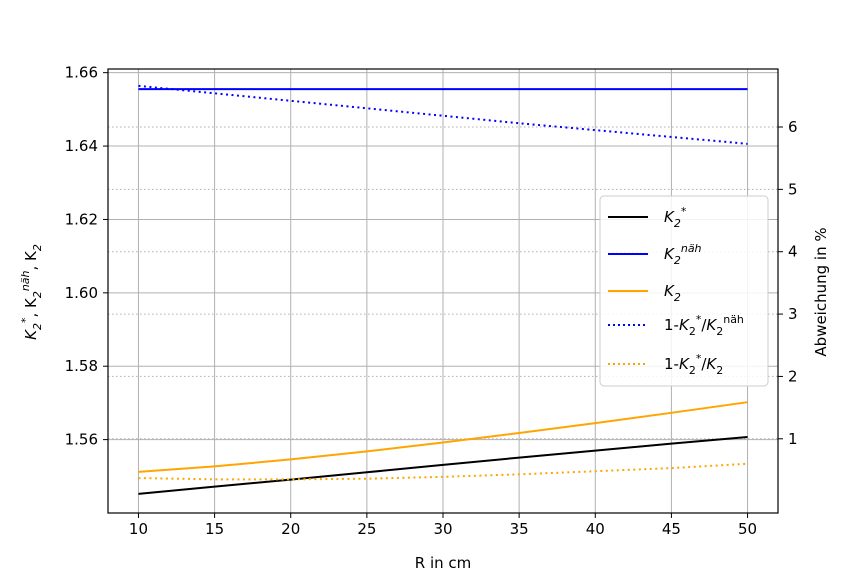 Image resolution: width=864 pixels, height=576 pixels. I want to click on x-tick-label: 20, so click(290, 529).